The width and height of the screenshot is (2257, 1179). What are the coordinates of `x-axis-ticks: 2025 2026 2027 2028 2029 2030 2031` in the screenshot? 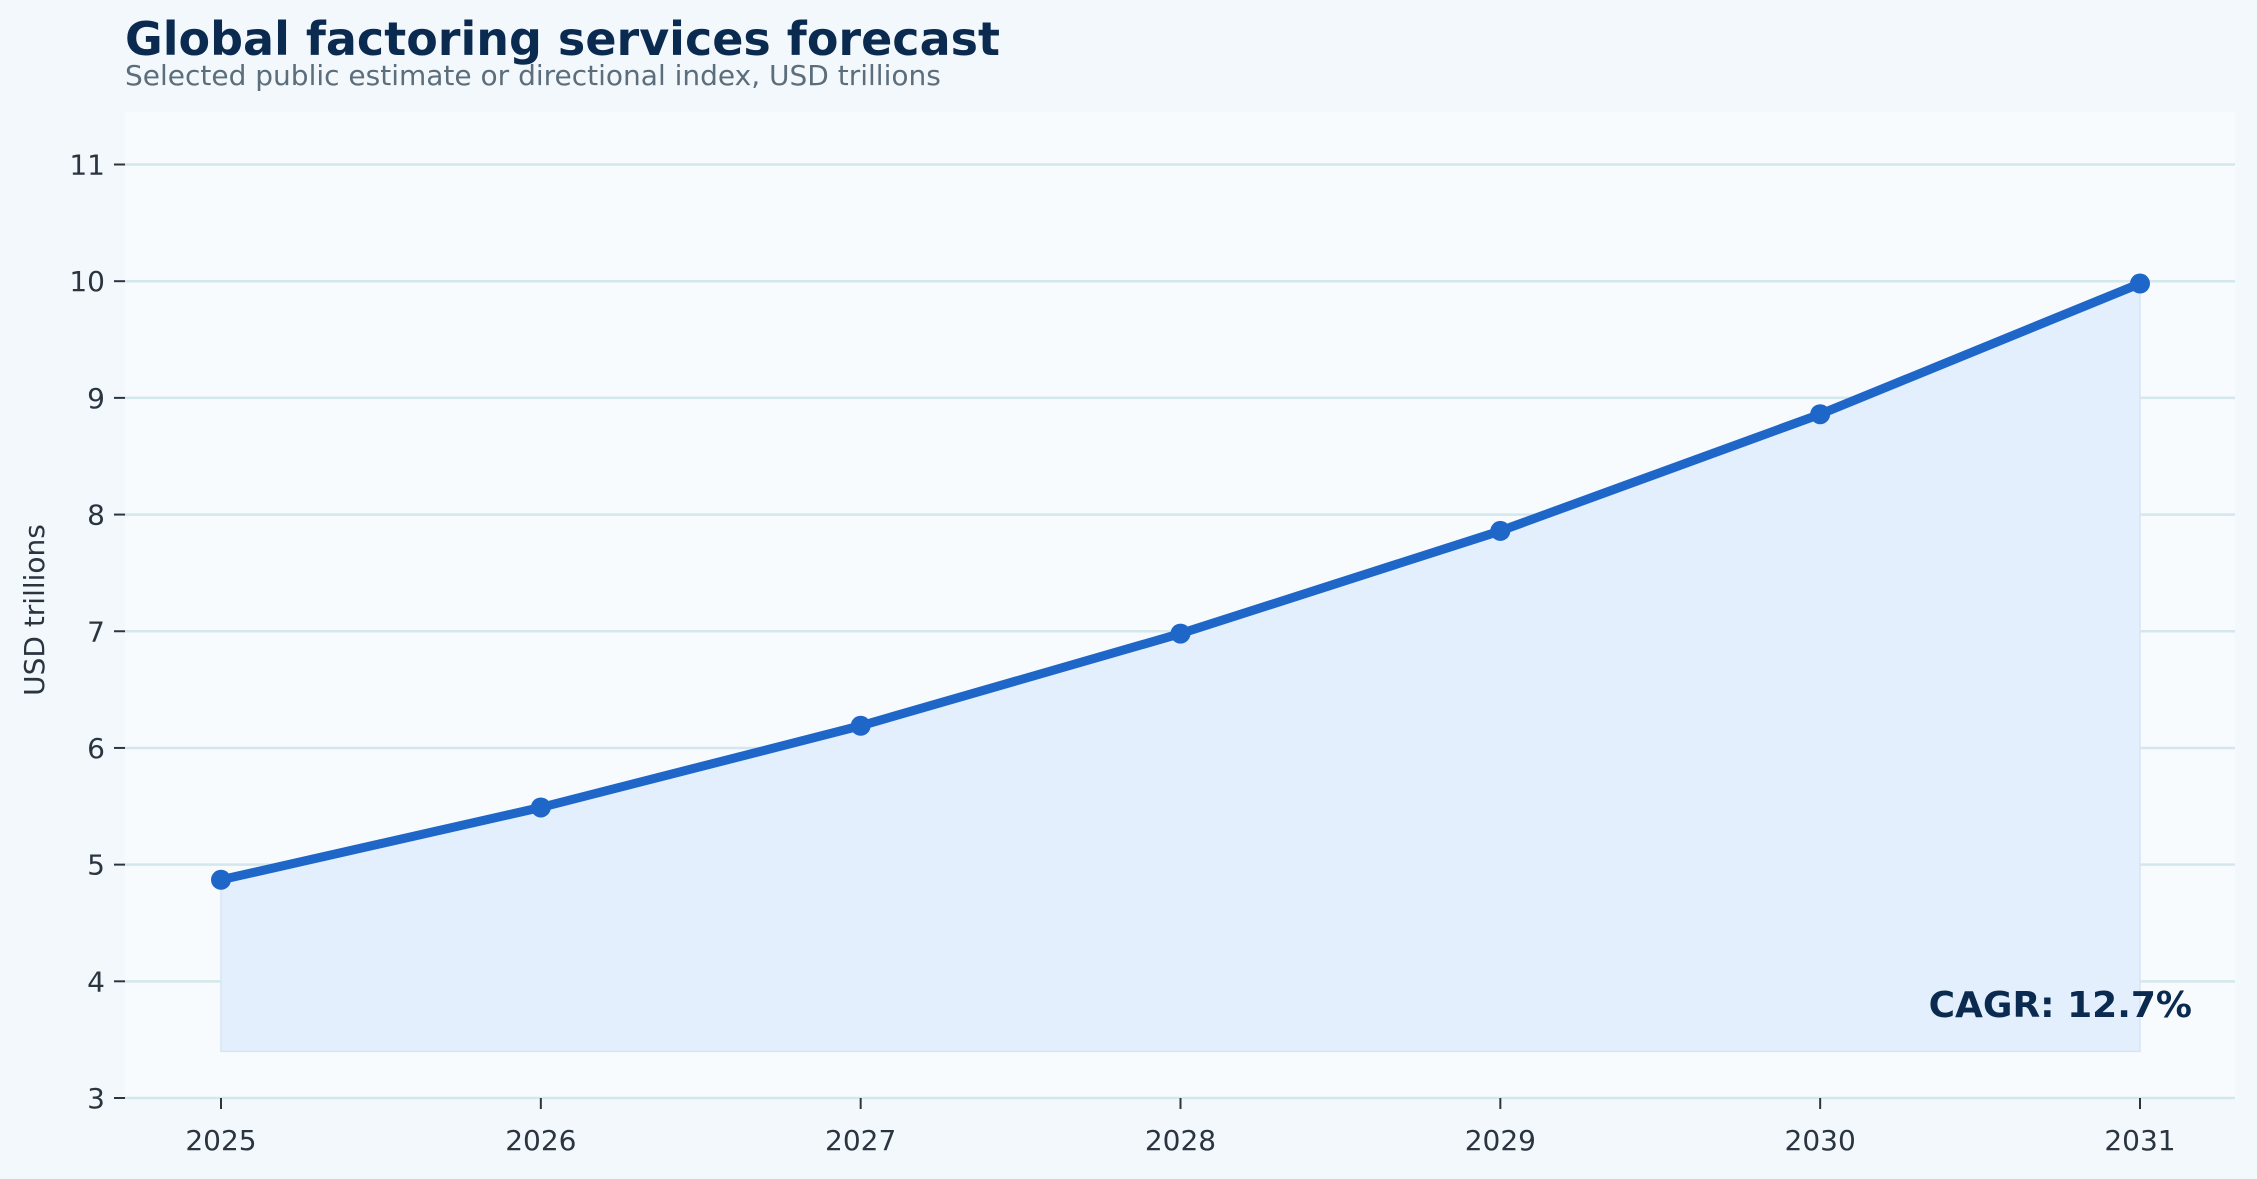 It's located at (1180, 1127).